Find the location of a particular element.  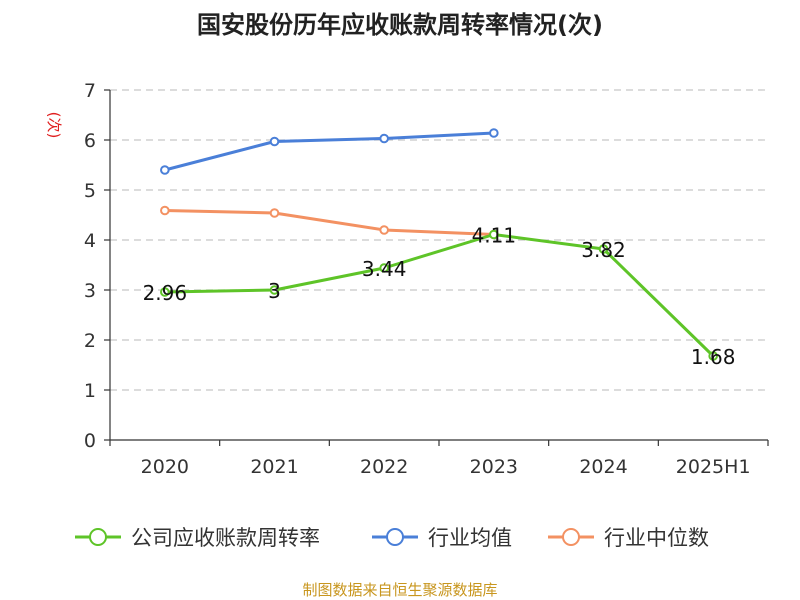

legend: 公司应收账款周转率 行业均值 行业中位数 is located at coordinates (392, 538).